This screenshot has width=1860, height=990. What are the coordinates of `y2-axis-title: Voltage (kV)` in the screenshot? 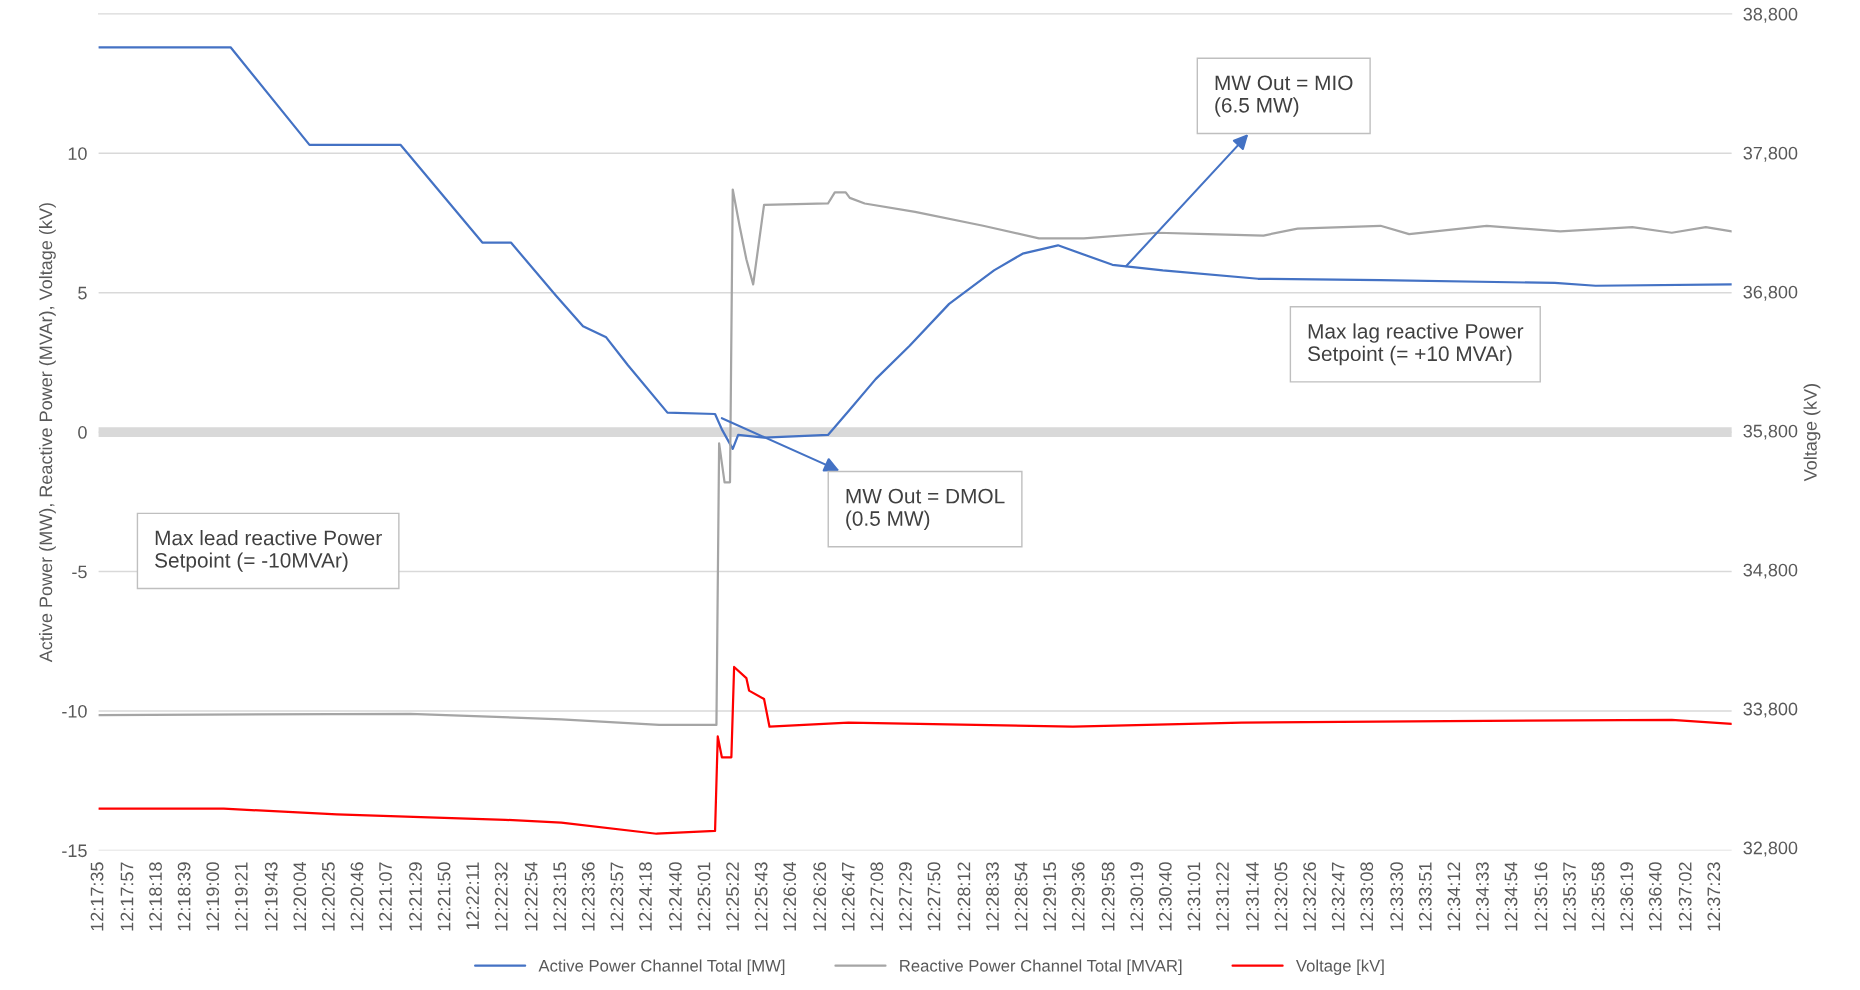 It's located at (1812, 433).